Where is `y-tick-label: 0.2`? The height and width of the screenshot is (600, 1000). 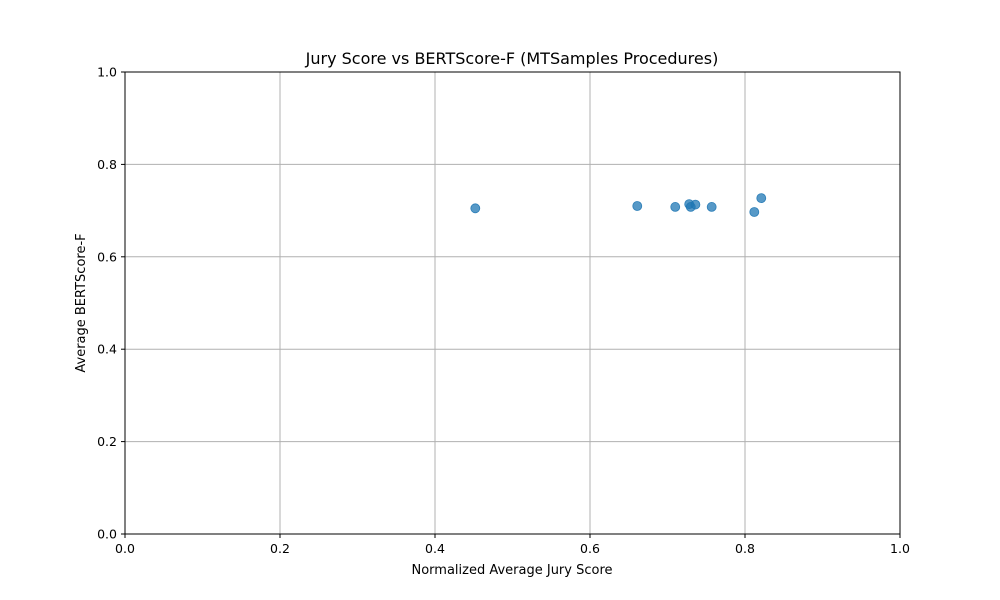 y-tick-label: 0.2 is located at coordinates (107, 441).